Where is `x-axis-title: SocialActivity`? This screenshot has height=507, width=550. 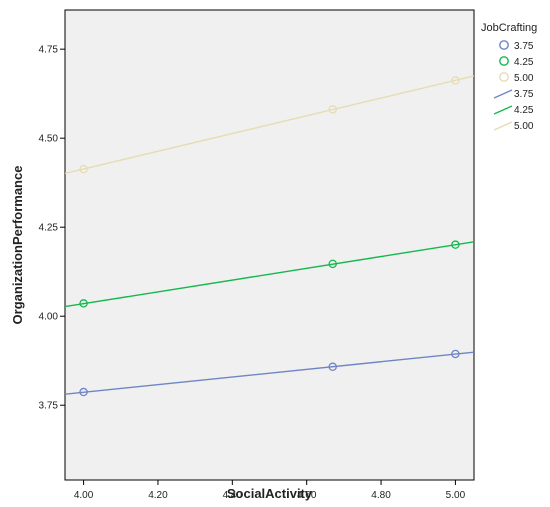
x-axis-title: SocialActivity is located at coordinates (270, 493).